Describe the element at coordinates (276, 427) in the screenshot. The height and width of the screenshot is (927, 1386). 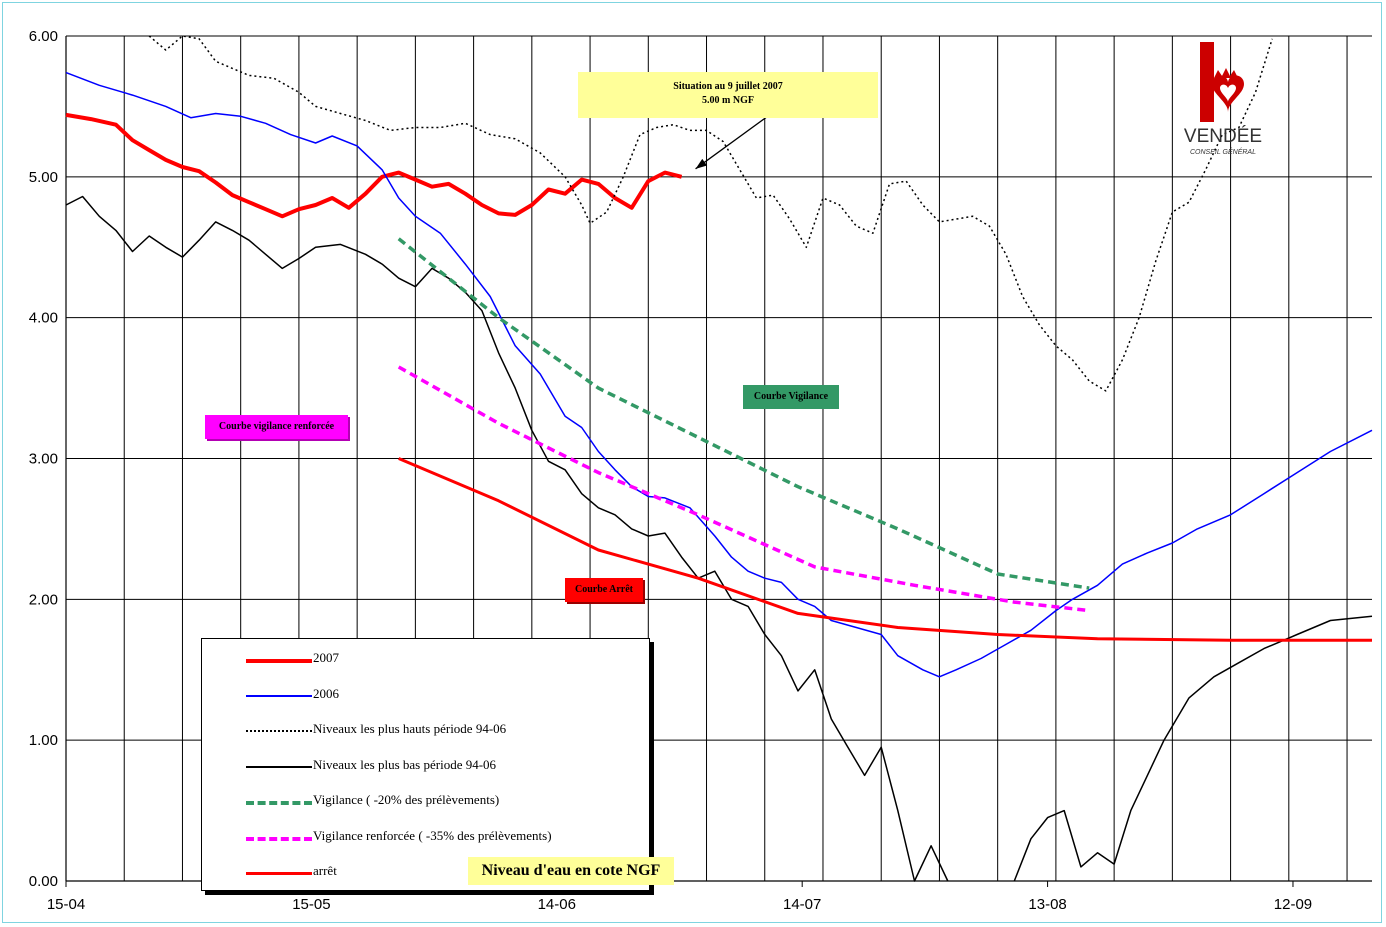
I see `courbe-vigilance-renforcee-label: Courbe vigilance renforcée` at that location.